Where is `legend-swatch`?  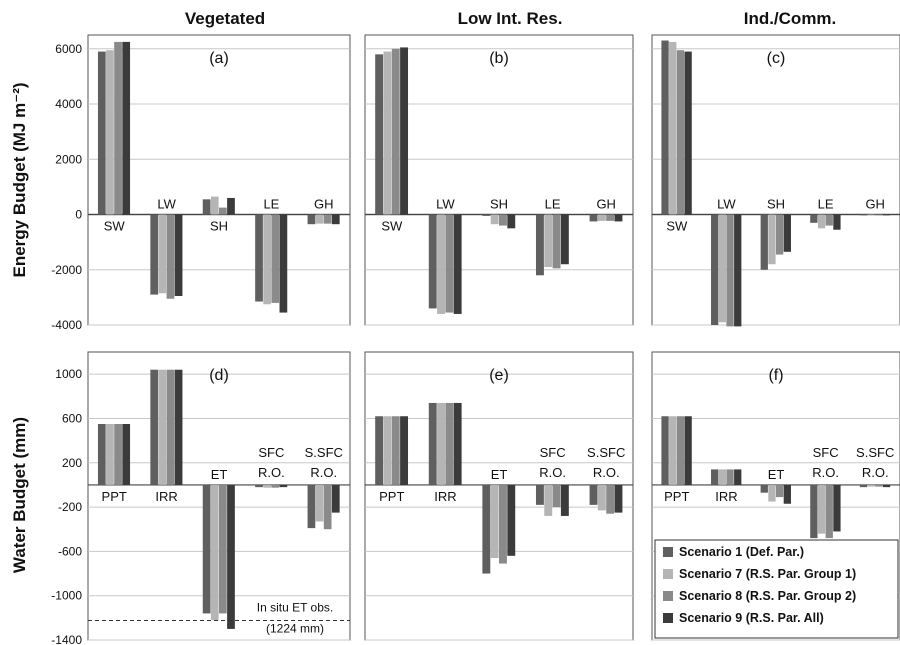
legend-swatch is located at coordinates (668, 596).